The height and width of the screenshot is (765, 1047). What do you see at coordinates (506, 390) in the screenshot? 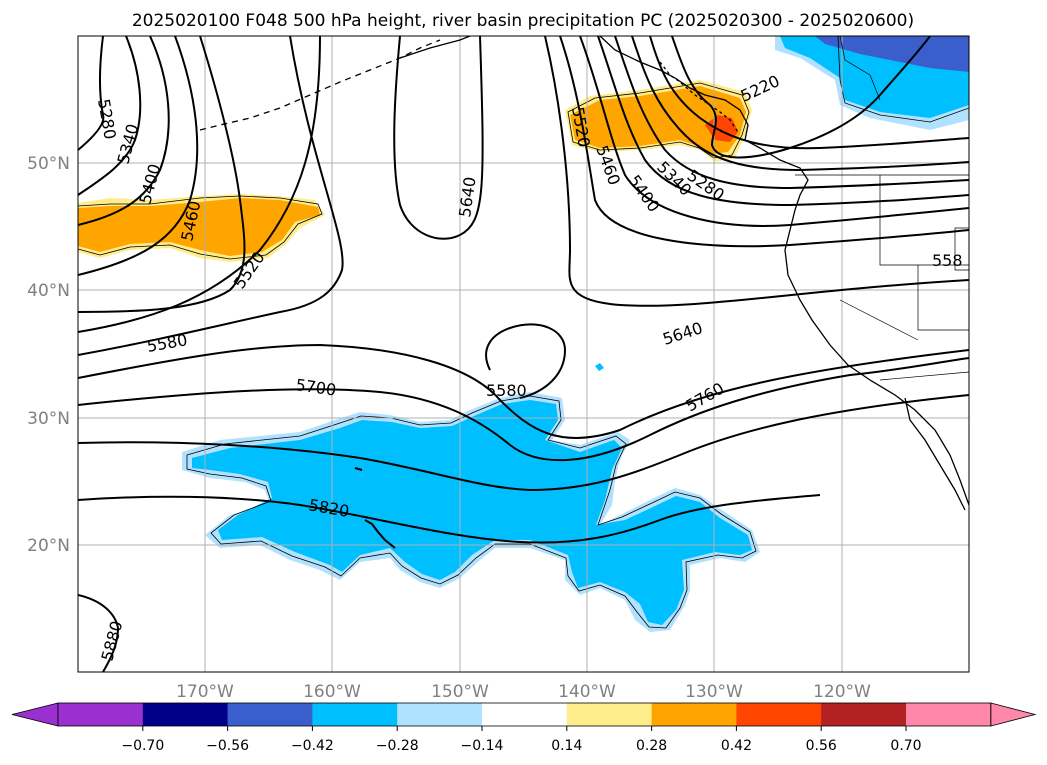
I see `contour-label: 5580` at bounding box center [506, 390].